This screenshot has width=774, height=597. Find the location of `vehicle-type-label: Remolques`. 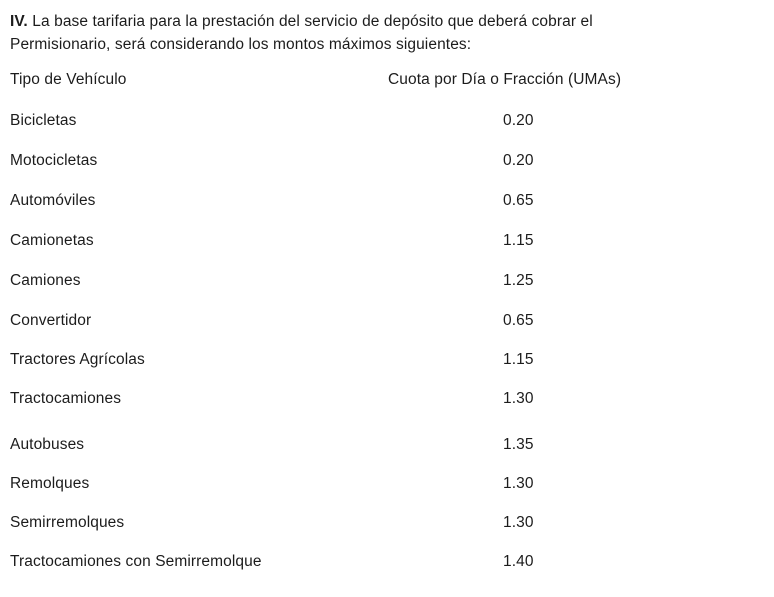

vehicle-type-label: Remolques is located at coordinates (50, 483).